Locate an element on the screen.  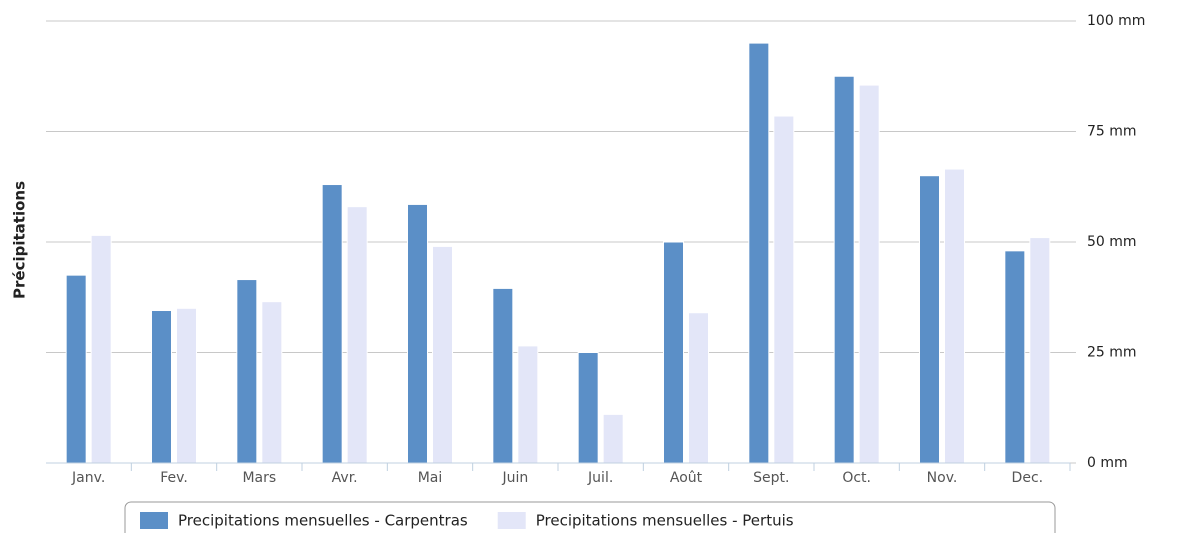
x-tick-label: Juil. is located at coordinates (600, 478).